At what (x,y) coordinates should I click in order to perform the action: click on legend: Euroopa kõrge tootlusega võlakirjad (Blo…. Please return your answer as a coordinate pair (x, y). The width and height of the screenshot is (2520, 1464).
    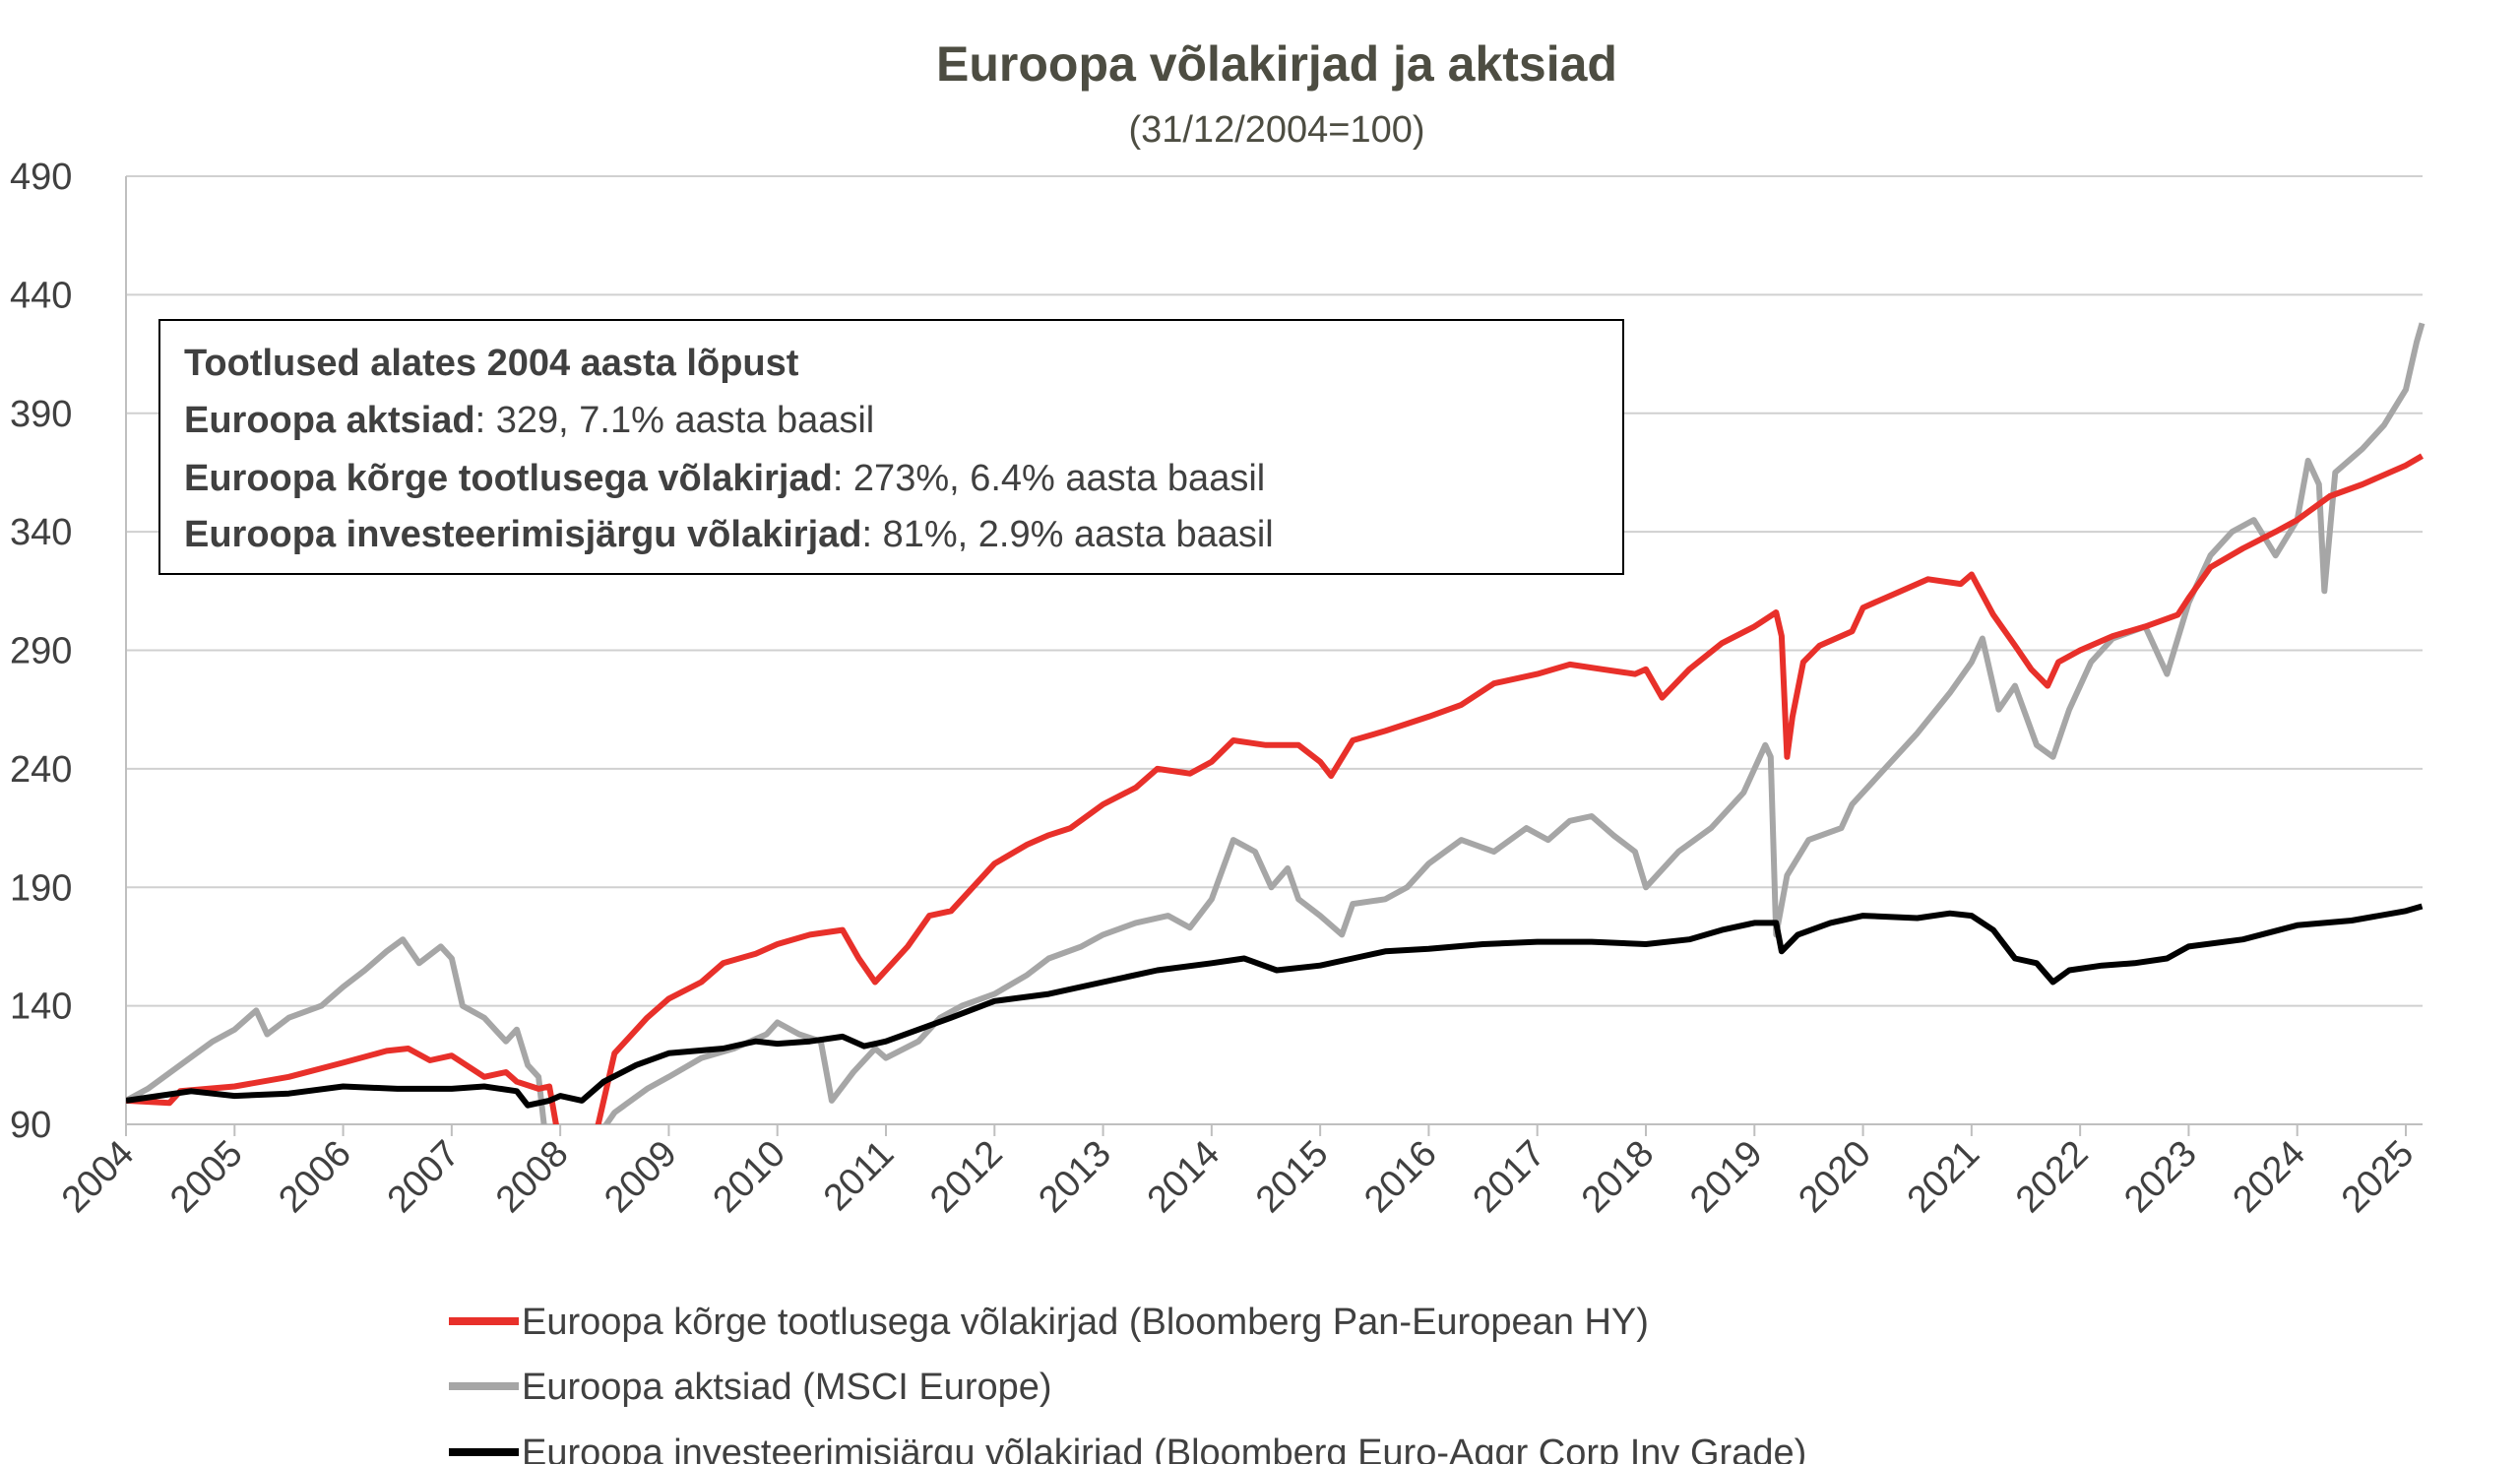
    Looking at the image, I should click on (1127, 1383).